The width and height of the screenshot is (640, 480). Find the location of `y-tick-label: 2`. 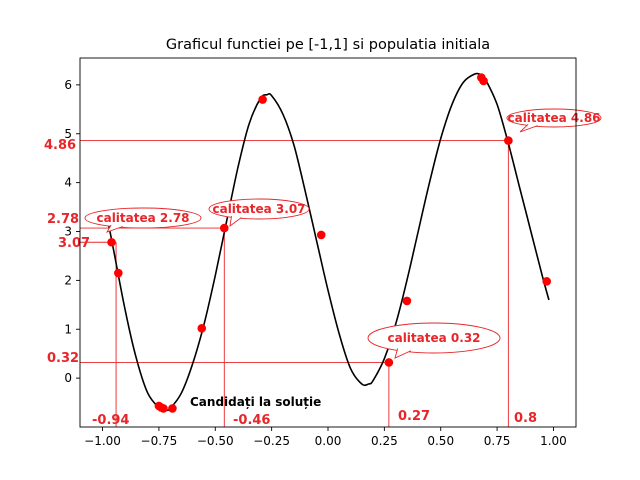

y-tick-label: 2 is located at coordinates (68, 280).